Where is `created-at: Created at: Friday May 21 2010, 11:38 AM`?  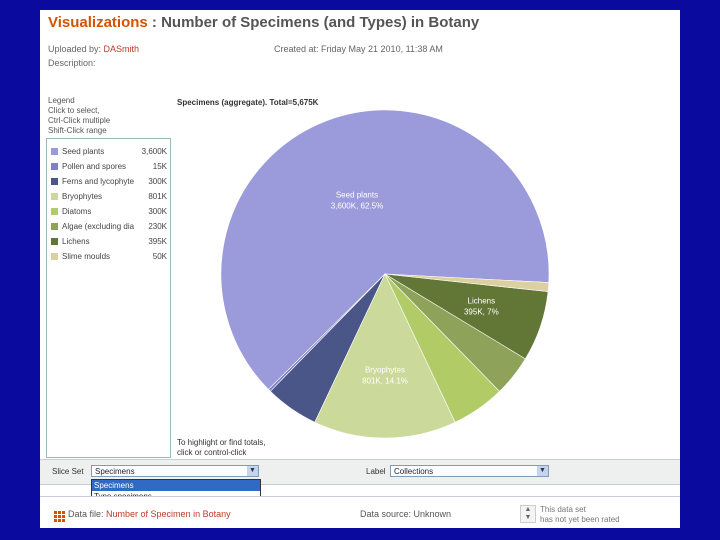
created-at: Created at: Friday May 21 2010, 11:38 AM is located at coordinates (358, 49).